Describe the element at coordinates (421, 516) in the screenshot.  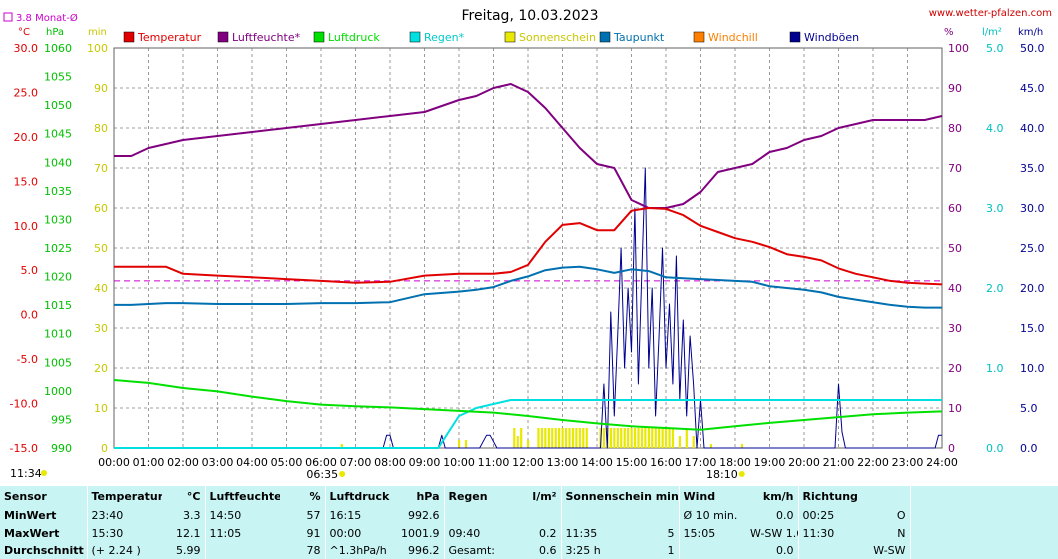
I see `press-value: 992.6` at that location.